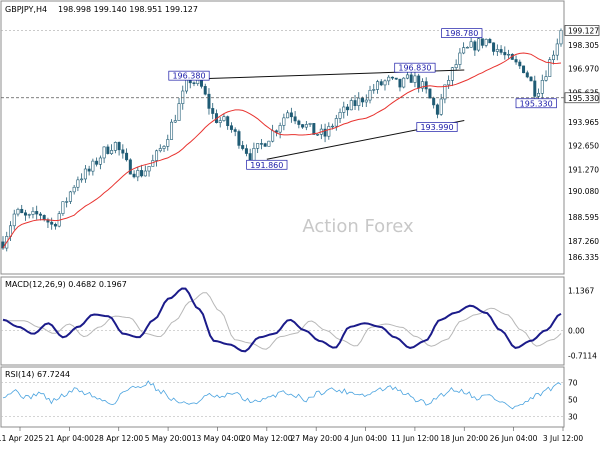 Image resolution: width=600 pixels, height=455 pixels. I want to click on macd-line, so click(282, 320).